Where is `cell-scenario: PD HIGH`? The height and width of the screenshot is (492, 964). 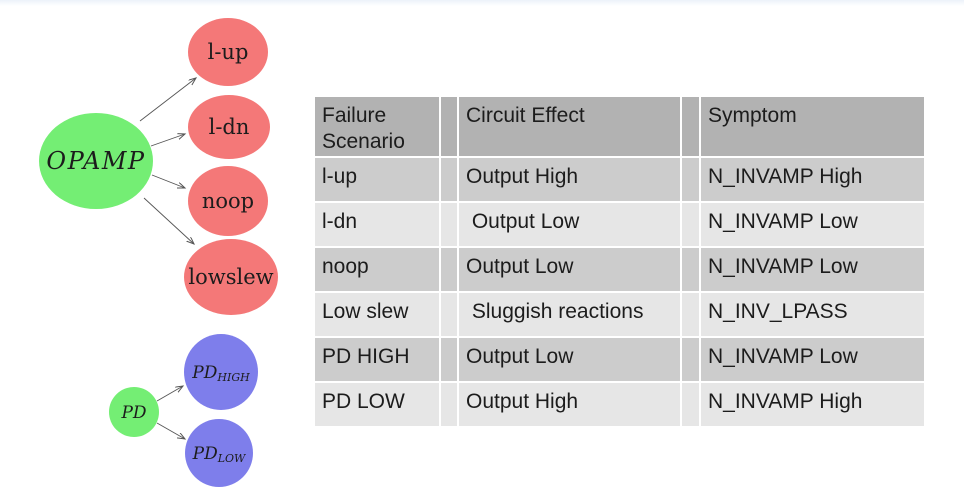
cell-scenario: PD HIGH is located at coordinates (377, 359).